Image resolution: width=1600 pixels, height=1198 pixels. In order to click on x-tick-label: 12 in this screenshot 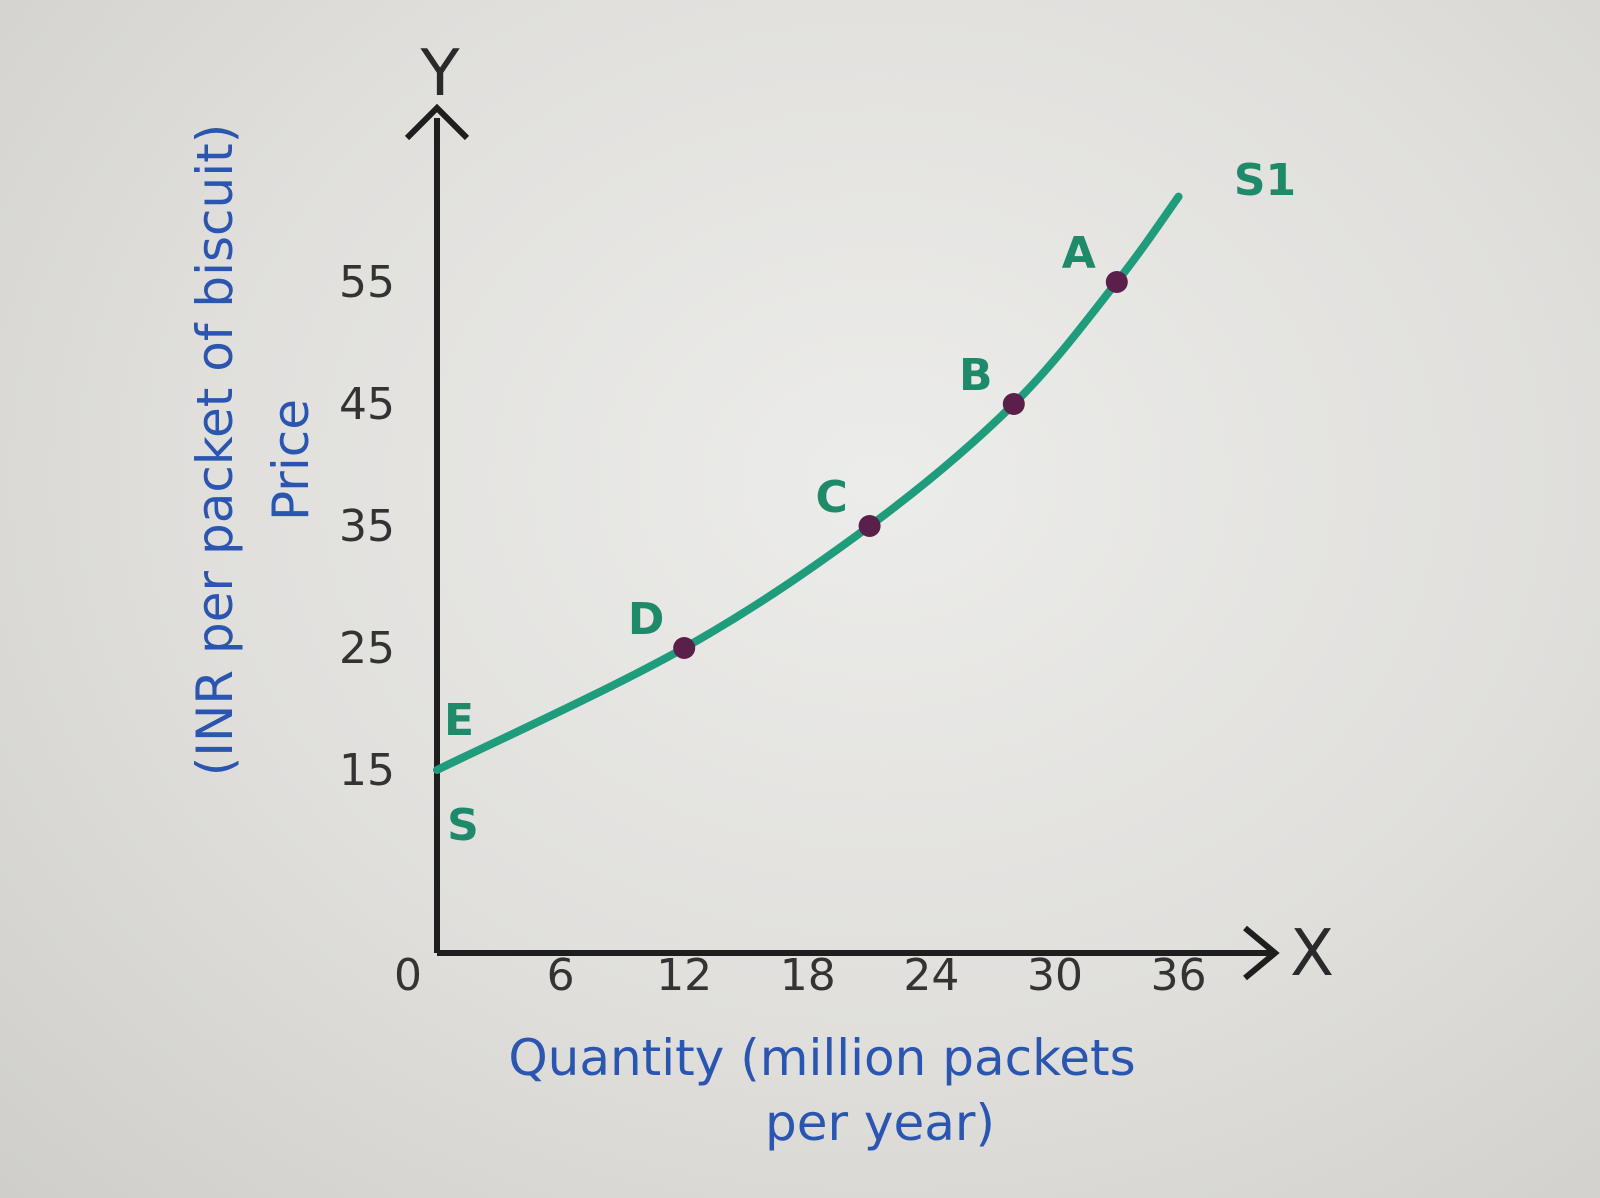, I will do `click(684, 975)`.